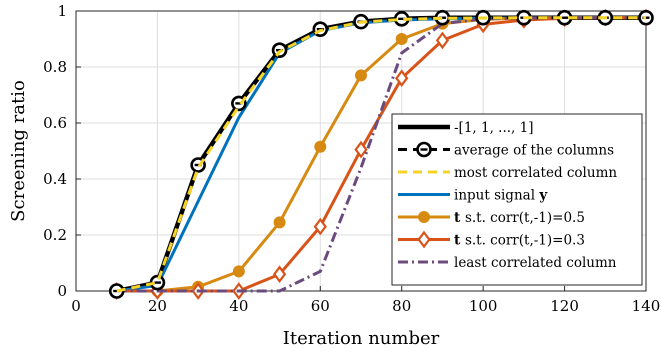  Describe the element at coordinates (519, 241) in the screenshot. I see `legend-label: t s.t. corr(t,-1)=0.3` at that location.